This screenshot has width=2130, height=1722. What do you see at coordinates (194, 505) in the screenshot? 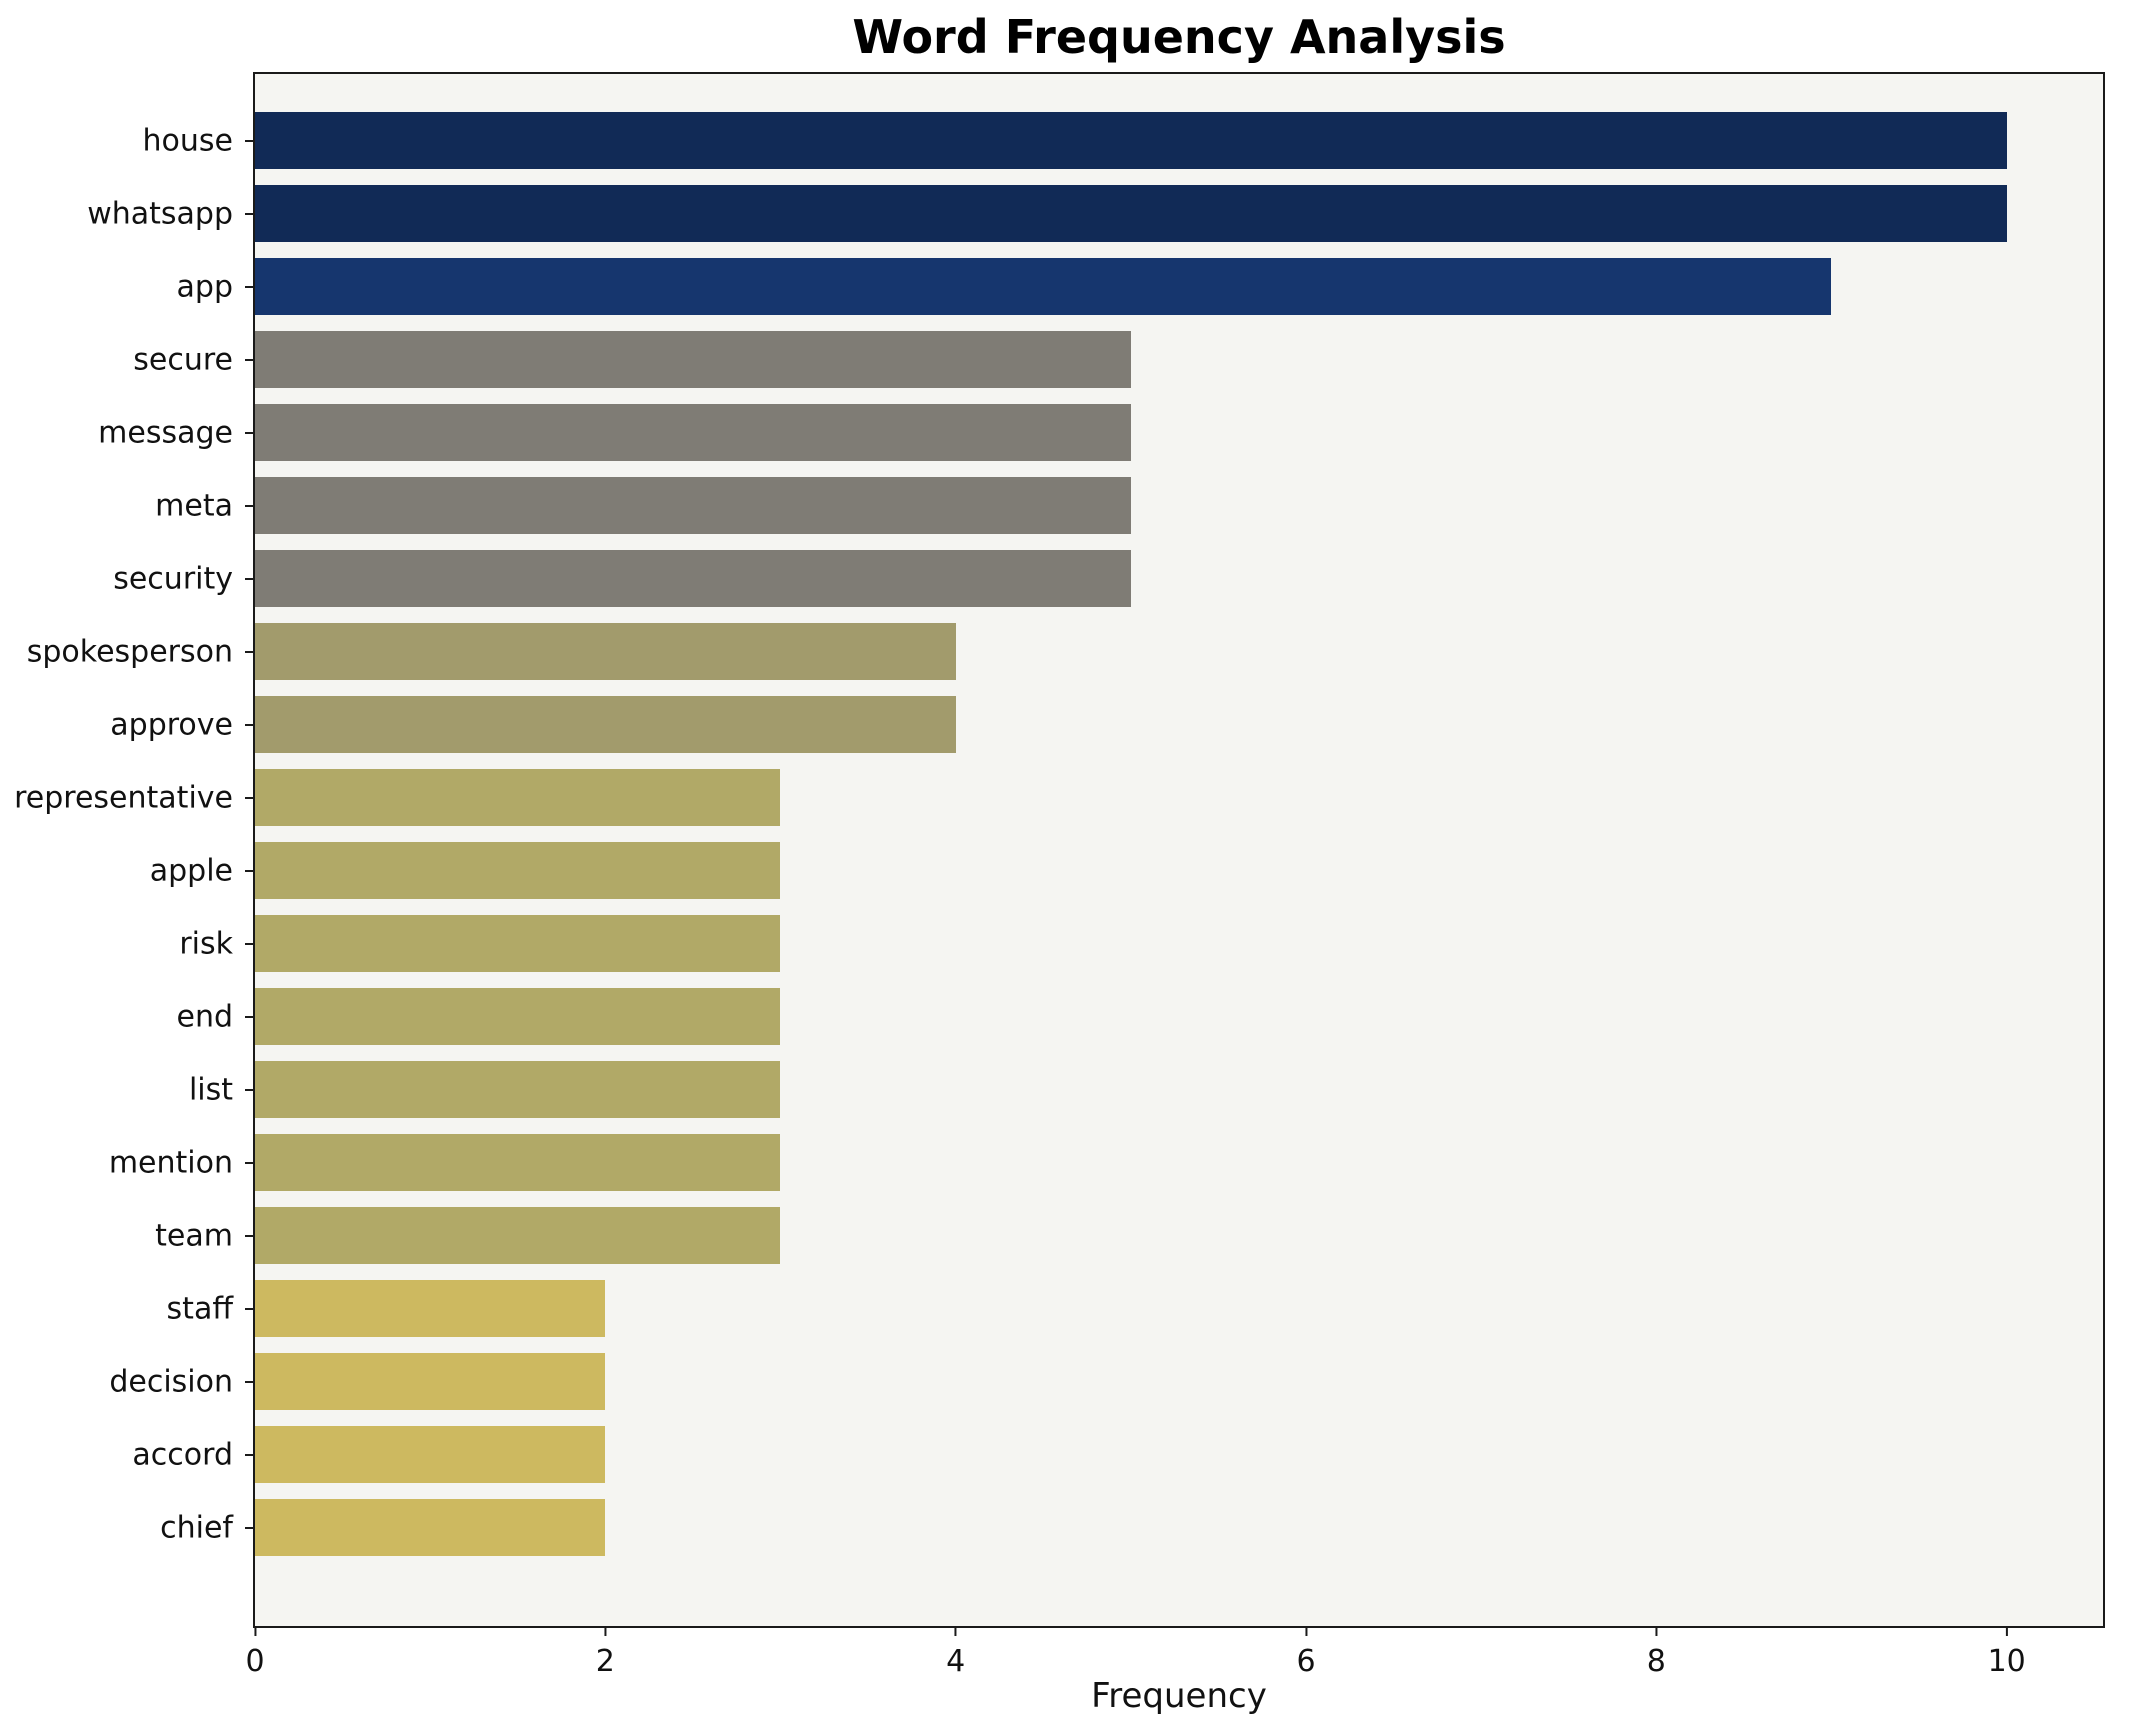
I see `category-label: meta` at bounding box center [194, 505].